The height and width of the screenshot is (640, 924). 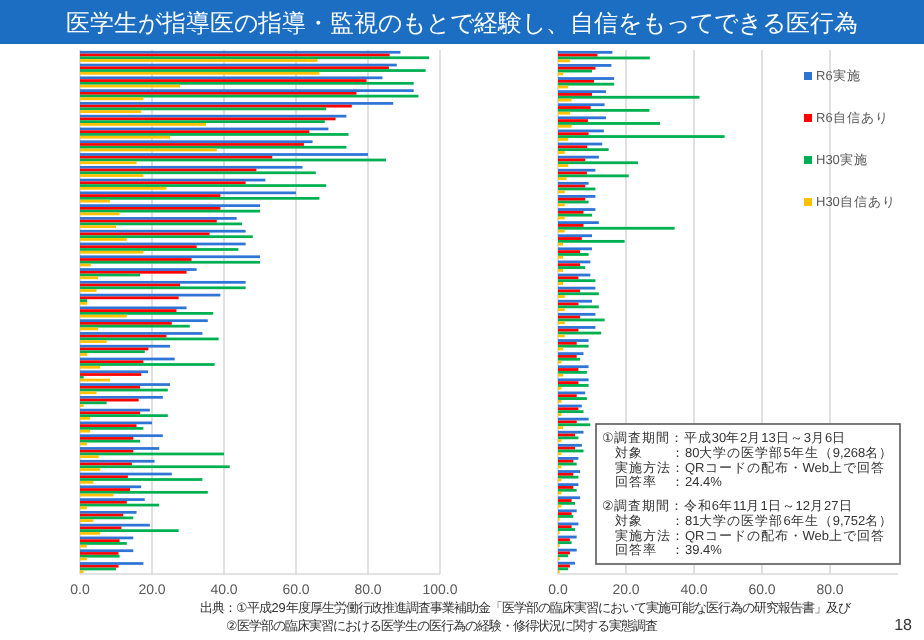 I want to click on text: 18, so click(x=904, y=625).